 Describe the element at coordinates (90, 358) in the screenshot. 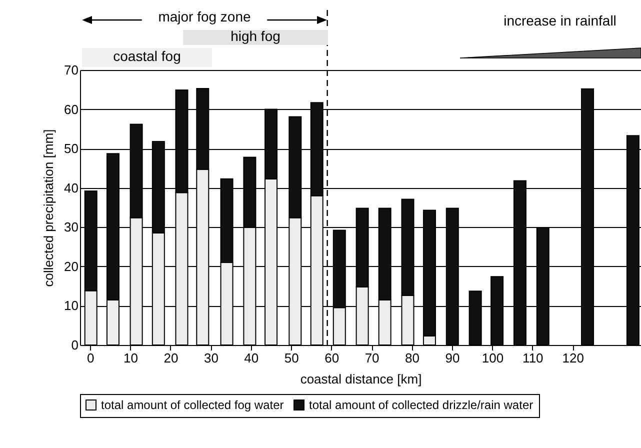

I see `x-tick-label: 0` at that location.